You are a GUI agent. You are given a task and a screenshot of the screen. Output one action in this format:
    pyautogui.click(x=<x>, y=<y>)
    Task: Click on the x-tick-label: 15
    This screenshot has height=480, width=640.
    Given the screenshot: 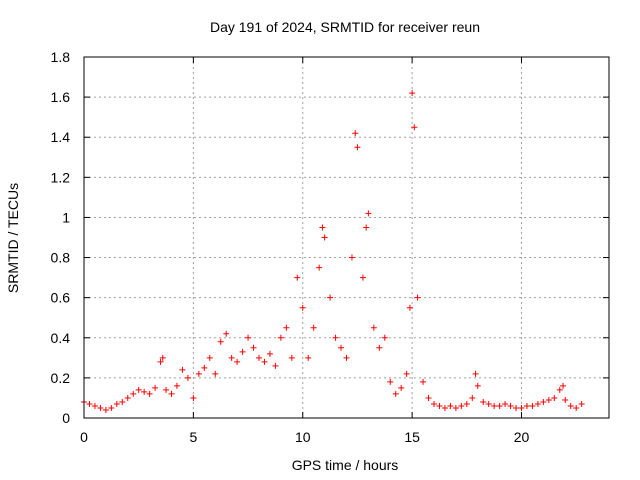 What is the action you would take?
    pyautogui.click(x=412, y=437)
    